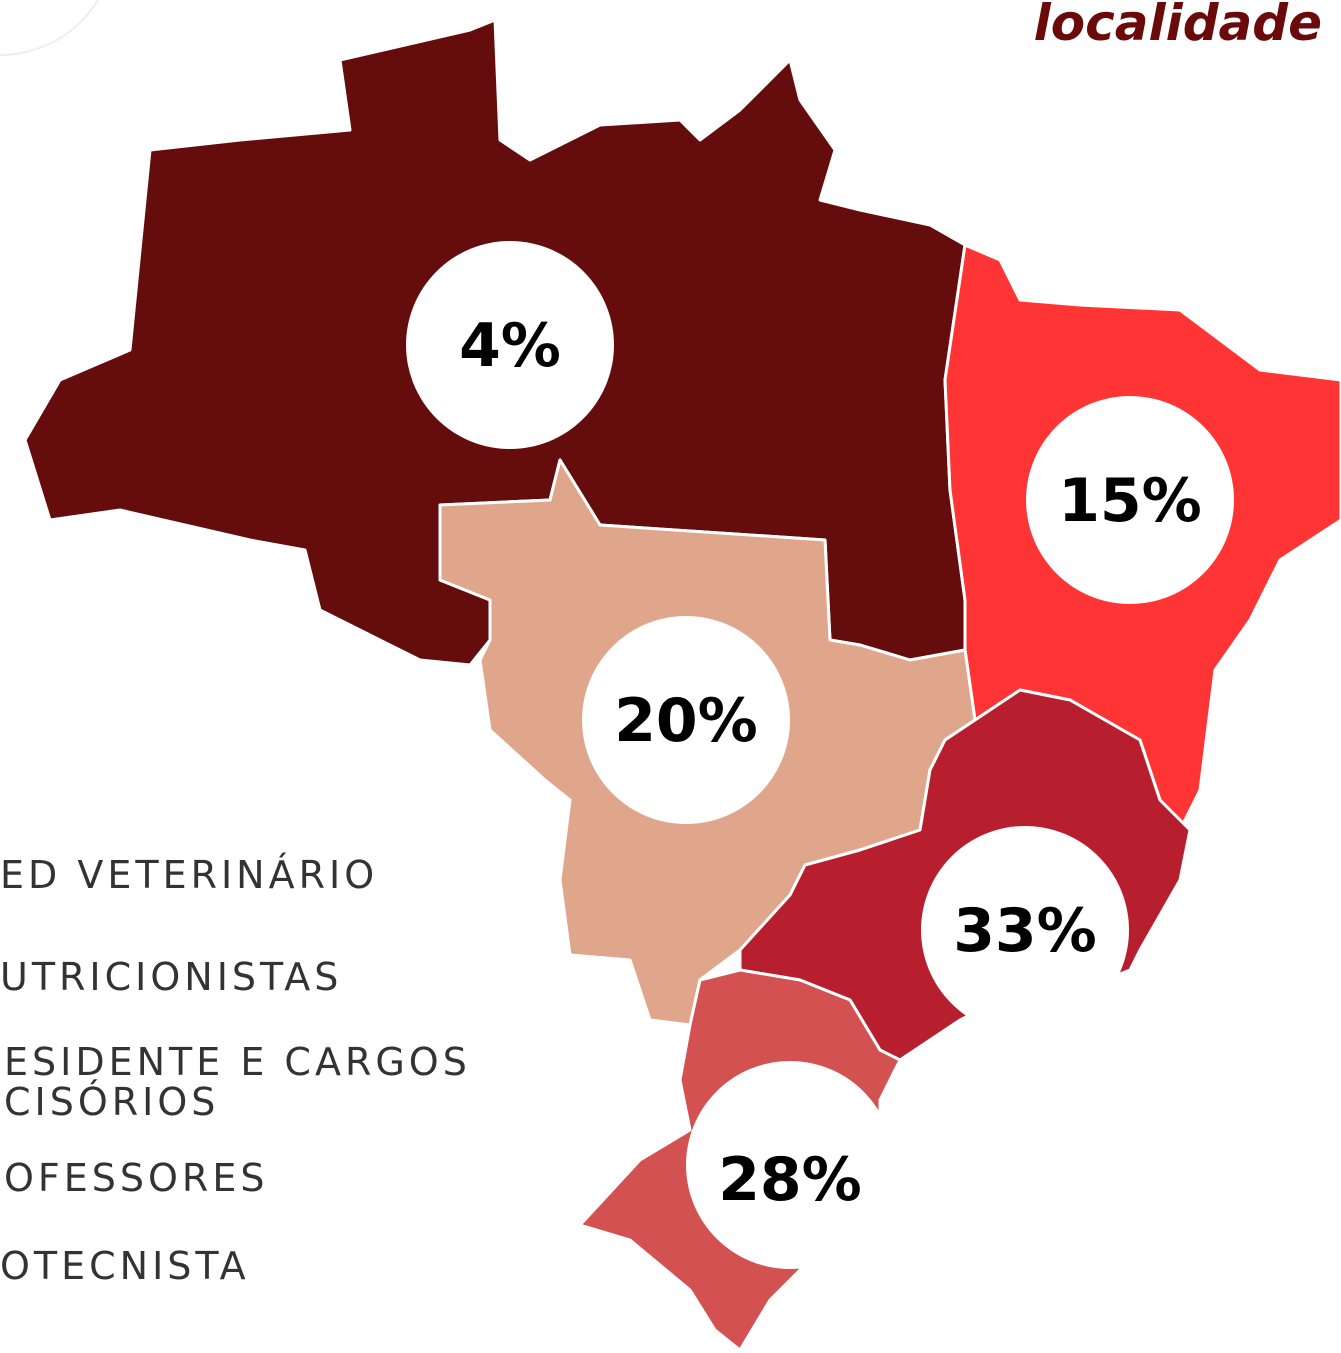 This screenshot has width=1341, height=1353. What do you see at coordinates (125, 1266) in the screenshot?
I see `list-item: OTECNISTA` at bounding box center [125, 1266].